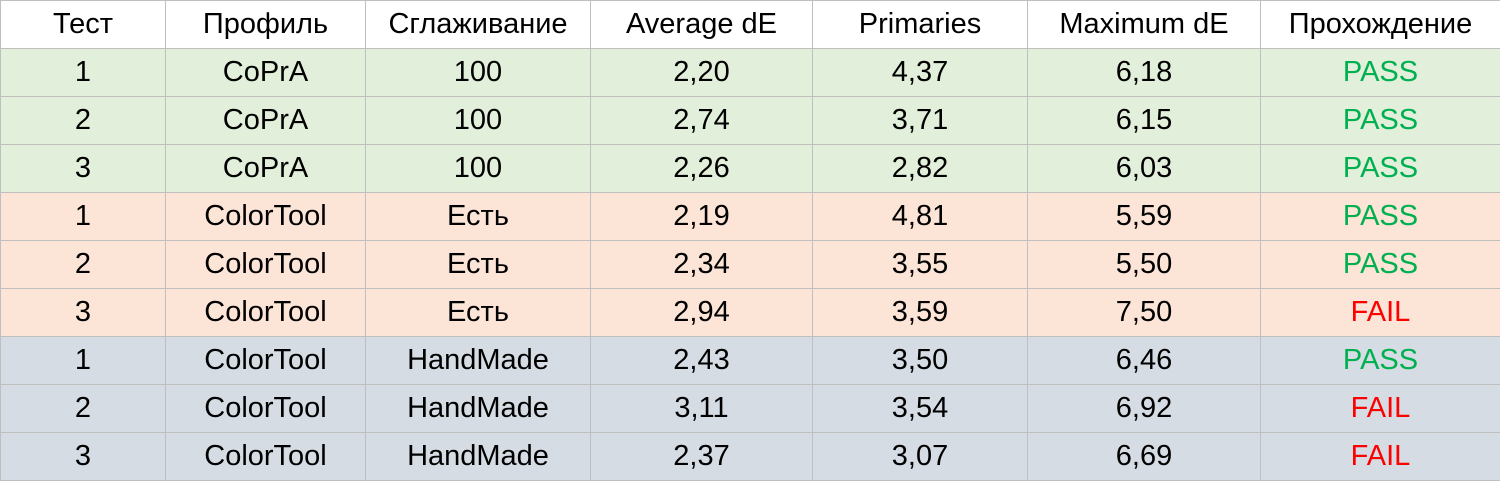  What do you see at coordinates (920, 457) in the screenshot?
I see `cell-primaries: 3,07` at bounding box center [920, 457].